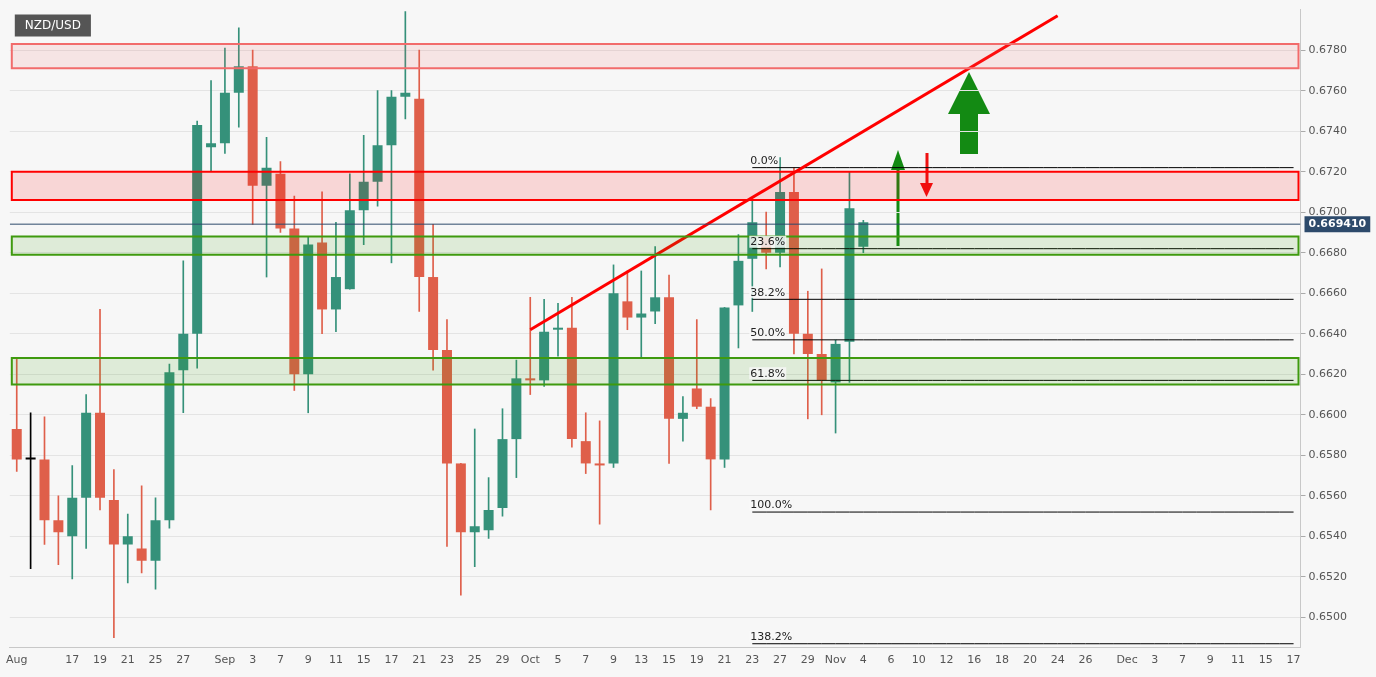  I want to click on series-label: 50.0%, so click(768, 333).